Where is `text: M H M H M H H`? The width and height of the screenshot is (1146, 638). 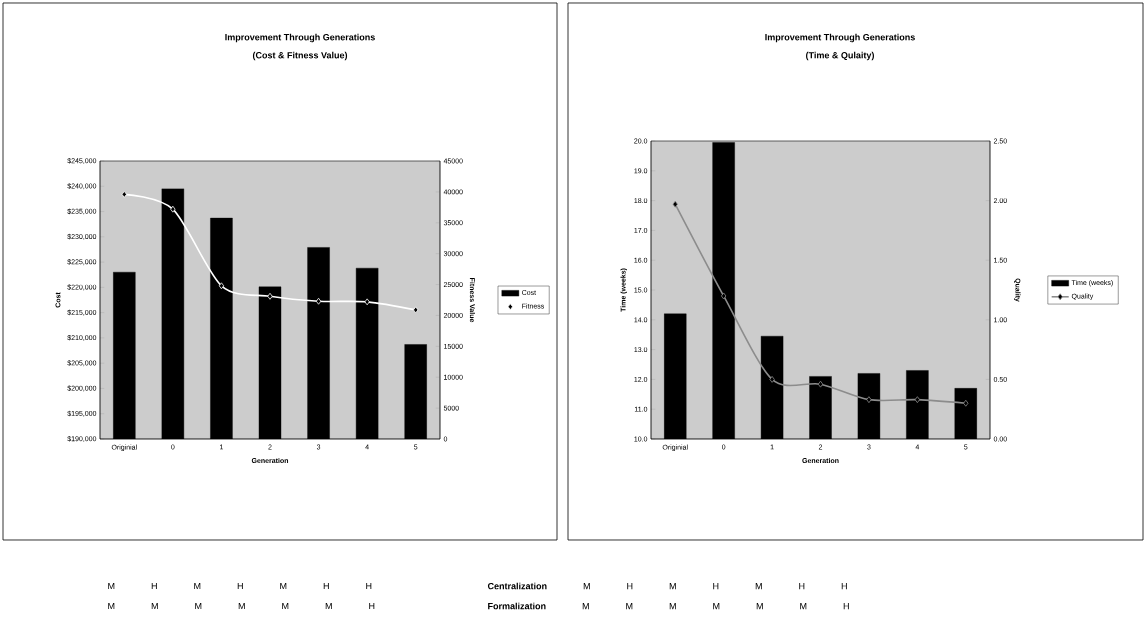 text: M H M H M H H is located at coordinates (240, 586).